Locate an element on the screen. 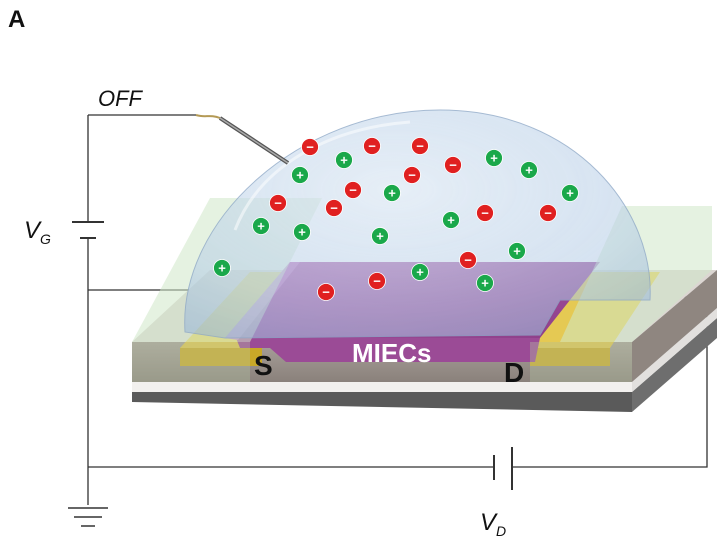 This screenshot has width=718, height=553. substrate-right-side is located at coordinates (674, 326).